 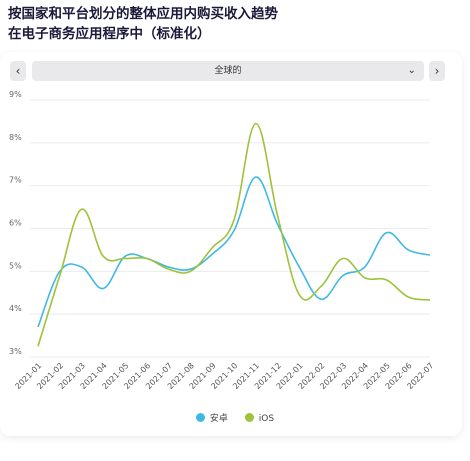 I want to click on y-tick-label: 5%, so click(x=15, y=265).